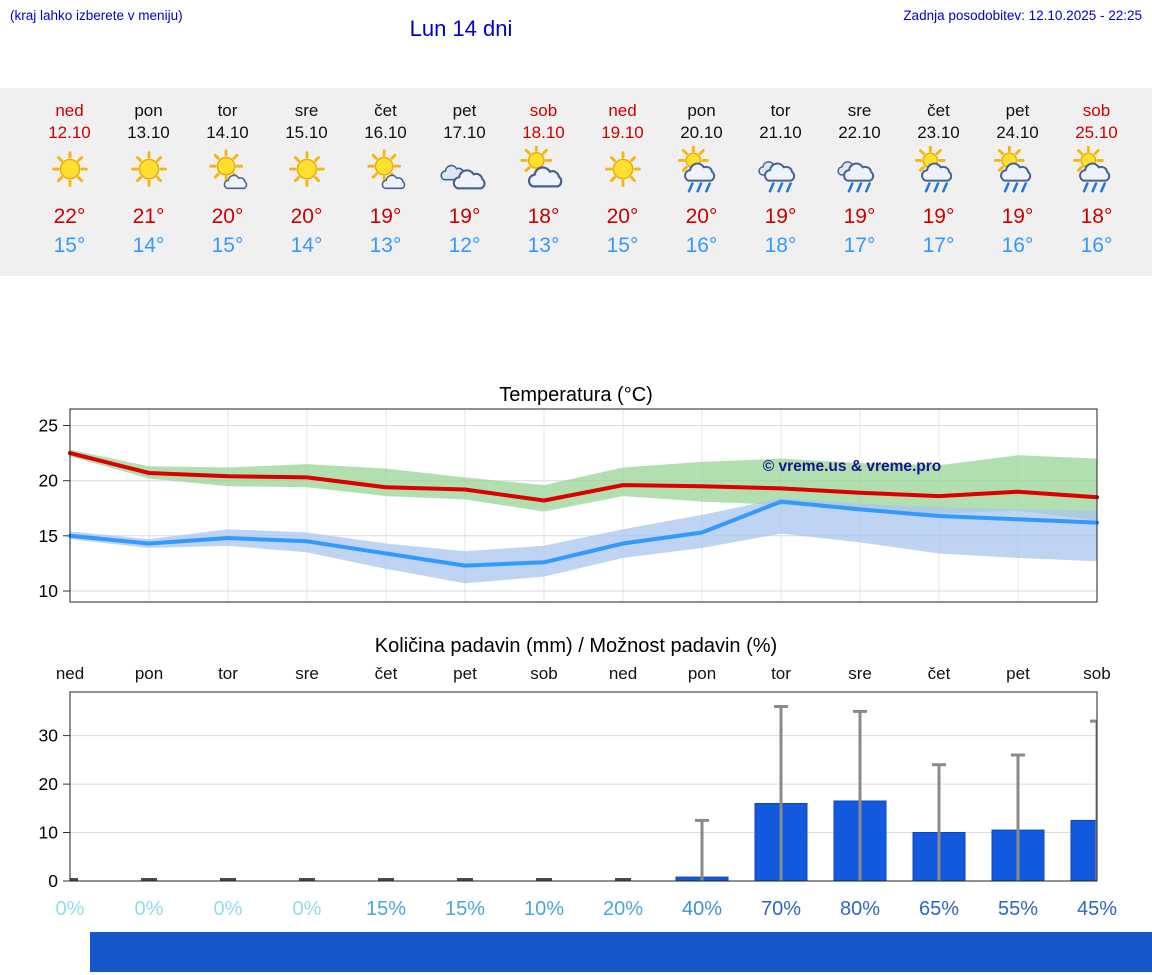  Describe the element at coordinates (464, 132) in the screenshot. I see `day-date: 17.10` at that location.